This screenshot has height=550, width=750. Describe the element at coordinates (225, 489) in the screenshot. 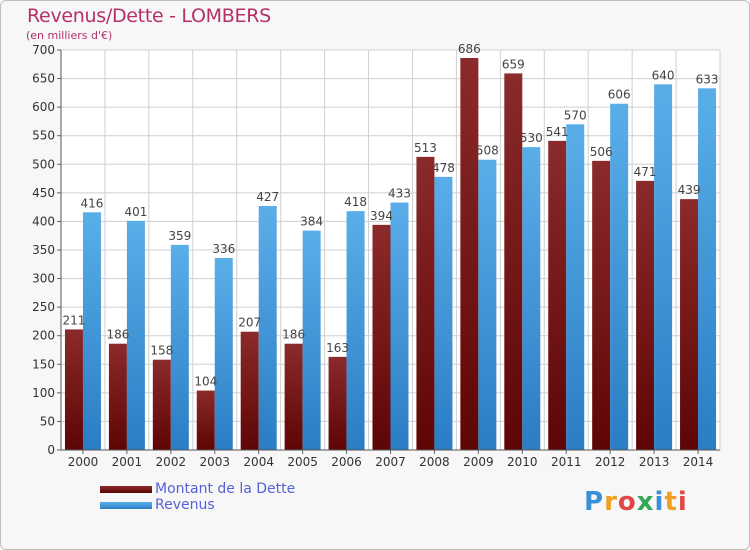

I see `legend-label-dette: Montant de la Dette` at that location.